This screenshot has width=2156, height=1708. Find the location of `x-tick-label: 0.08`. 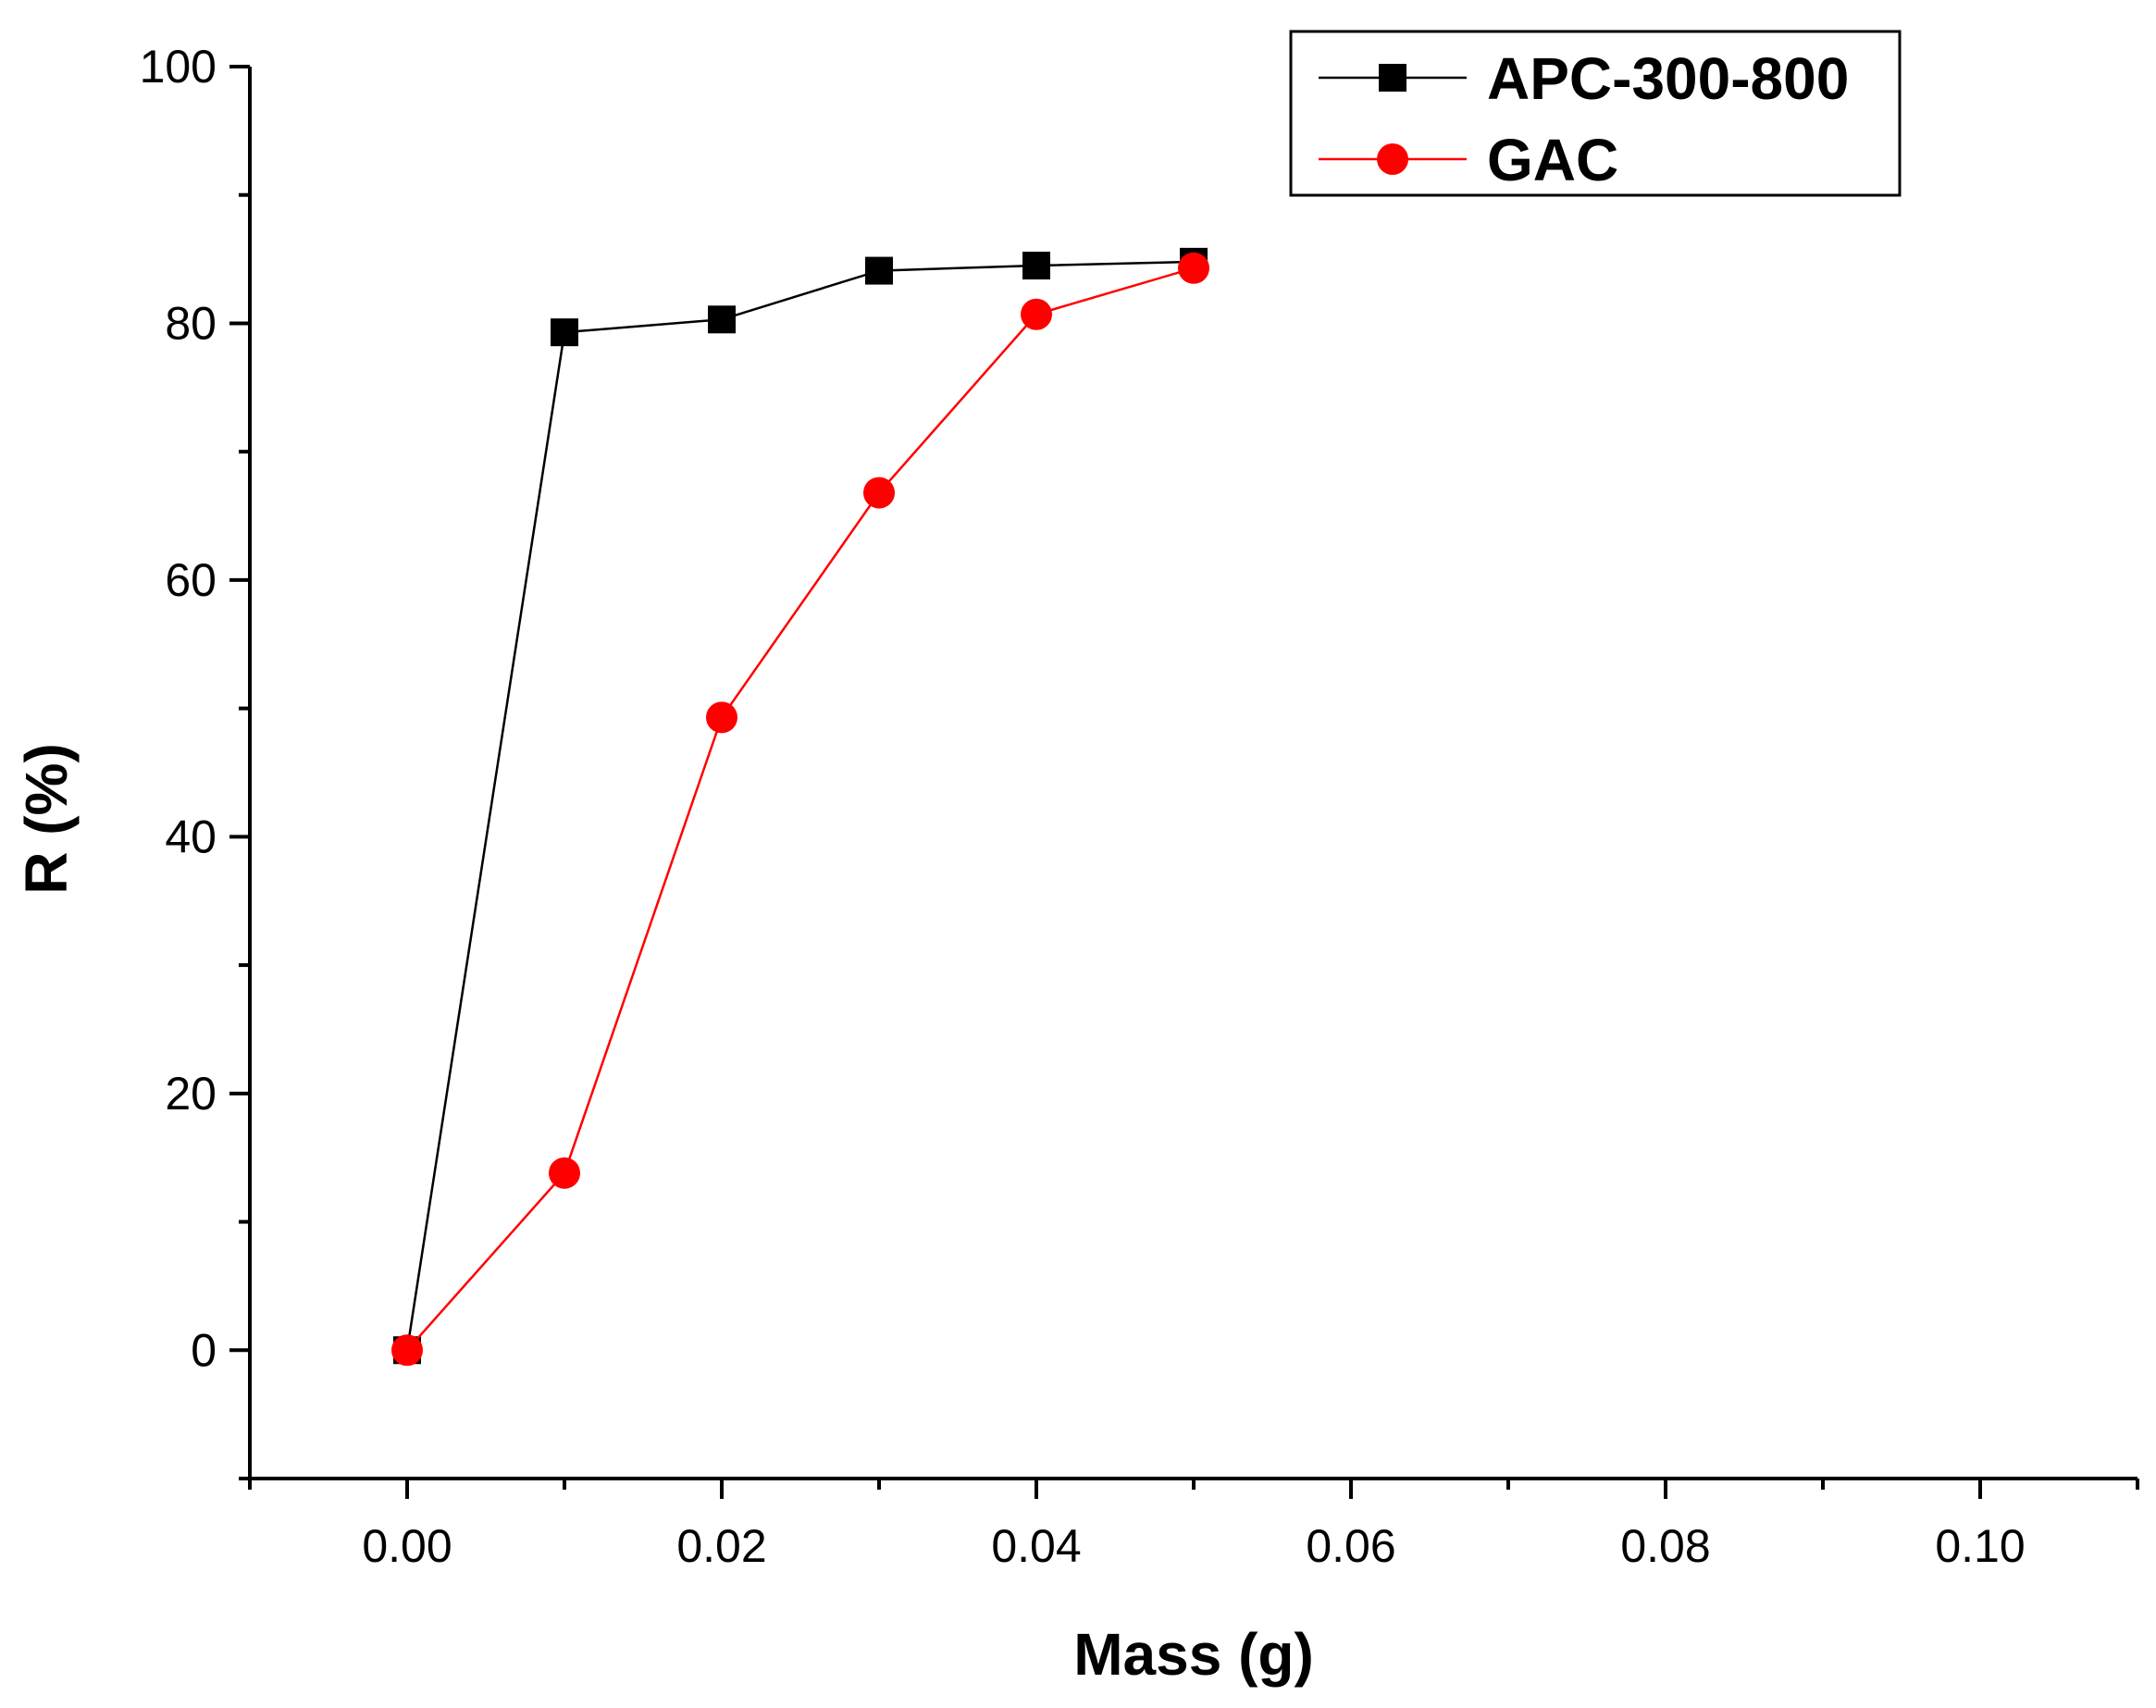

x-tick-label: 0.08 is located at coordinates (1665, 1546).